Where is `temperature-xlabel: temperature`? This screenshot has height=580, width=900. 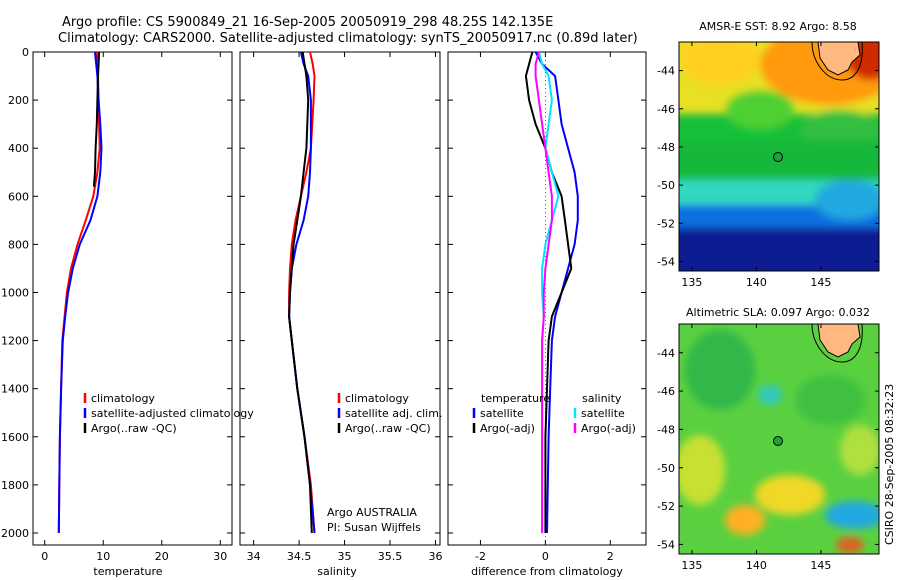
temperature-xlabel: temperature is located at coordinates (127, 571).